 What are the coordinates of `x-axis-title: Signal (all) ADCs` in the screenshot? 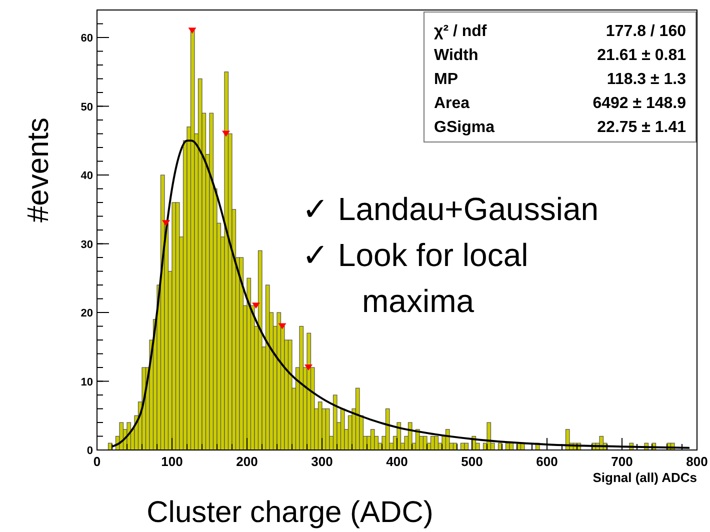 It's located at (644, 477).